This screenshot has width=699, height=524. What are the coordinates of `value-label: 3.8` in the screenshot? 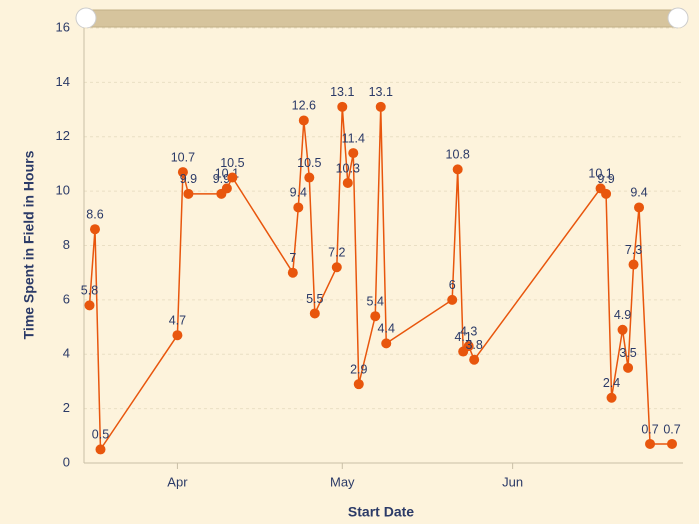 It's located at (473, 345).